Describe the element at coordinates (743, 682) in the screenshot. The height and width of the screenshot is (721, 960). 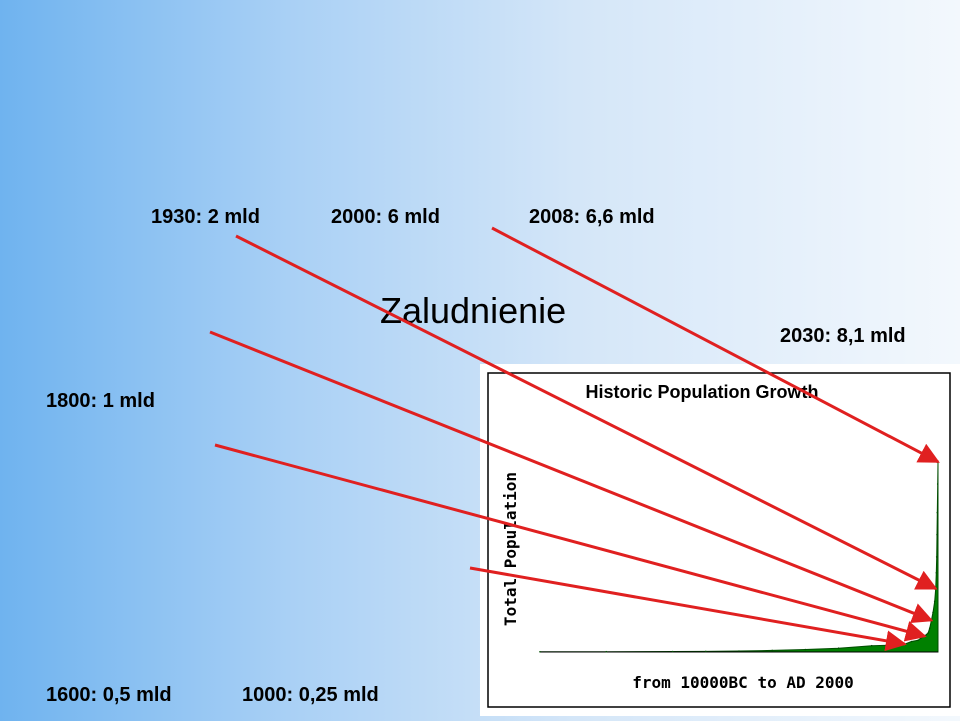
I see `chart-xlabel: from 10000BC to AD 2000` at that location.